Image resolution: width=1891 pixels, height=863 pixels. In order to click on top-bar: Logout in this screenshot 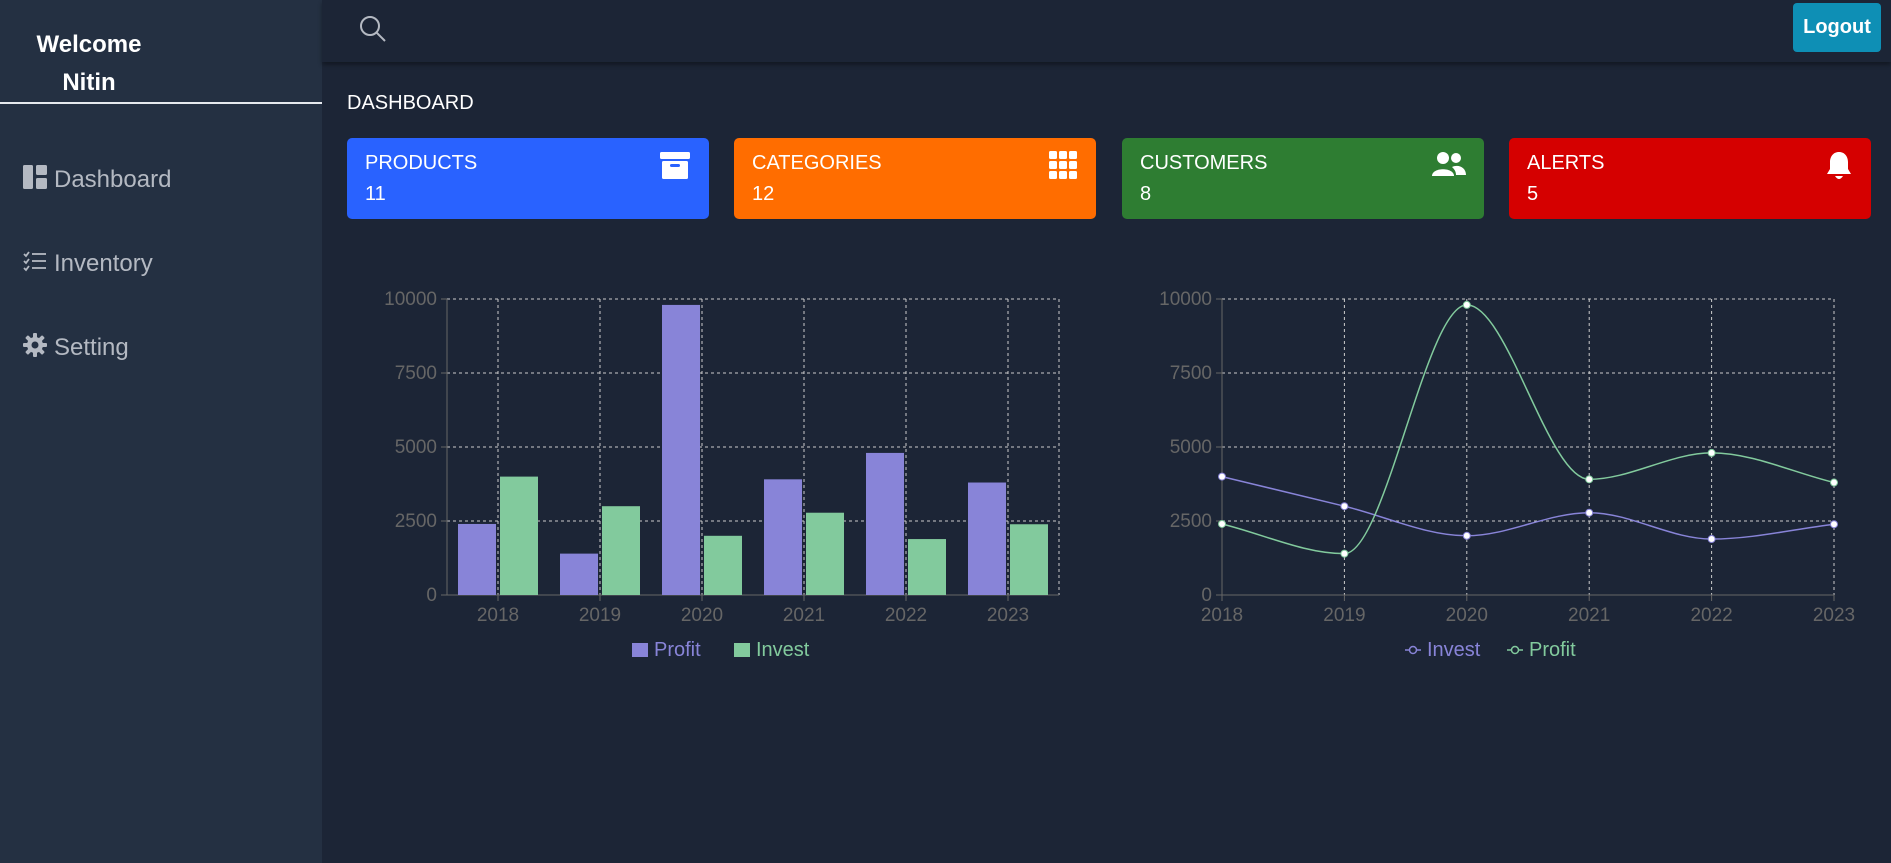, I will do `click(1106, 31)`.